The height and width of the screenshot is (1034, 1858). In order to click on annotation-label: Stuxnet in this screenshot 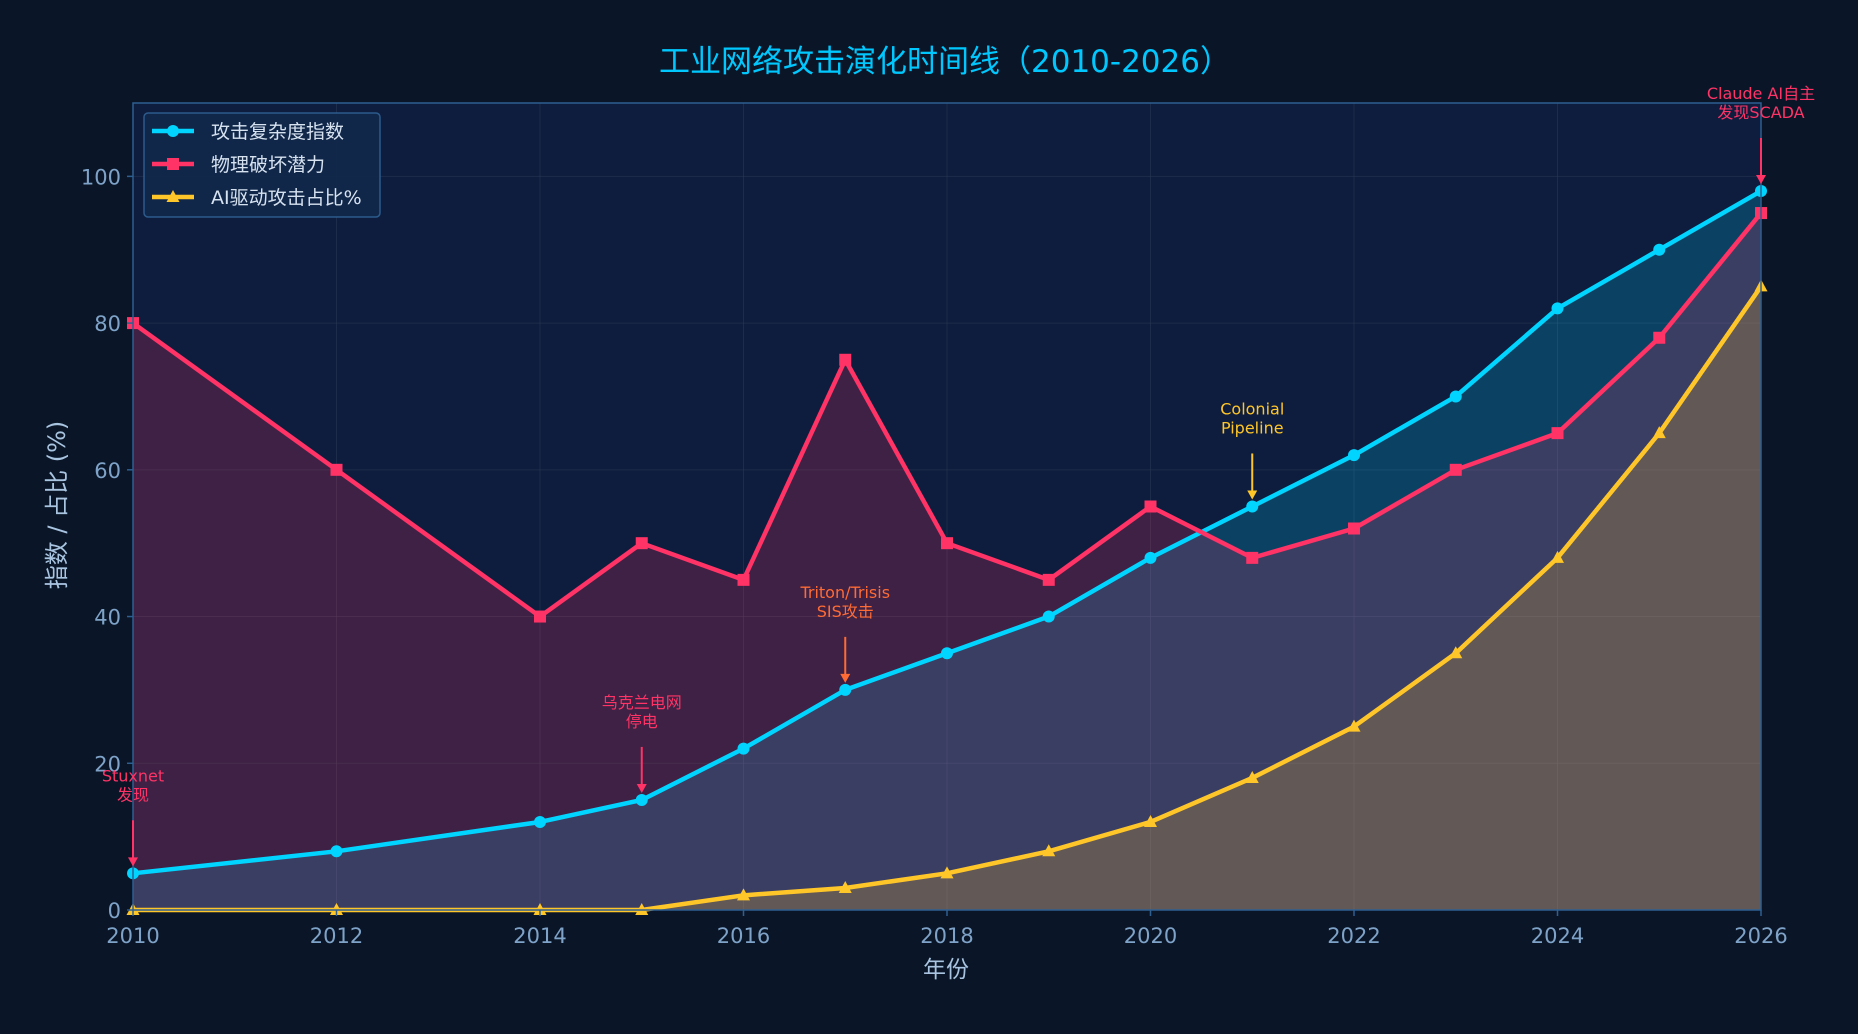, I will do `click(133, 775)`.